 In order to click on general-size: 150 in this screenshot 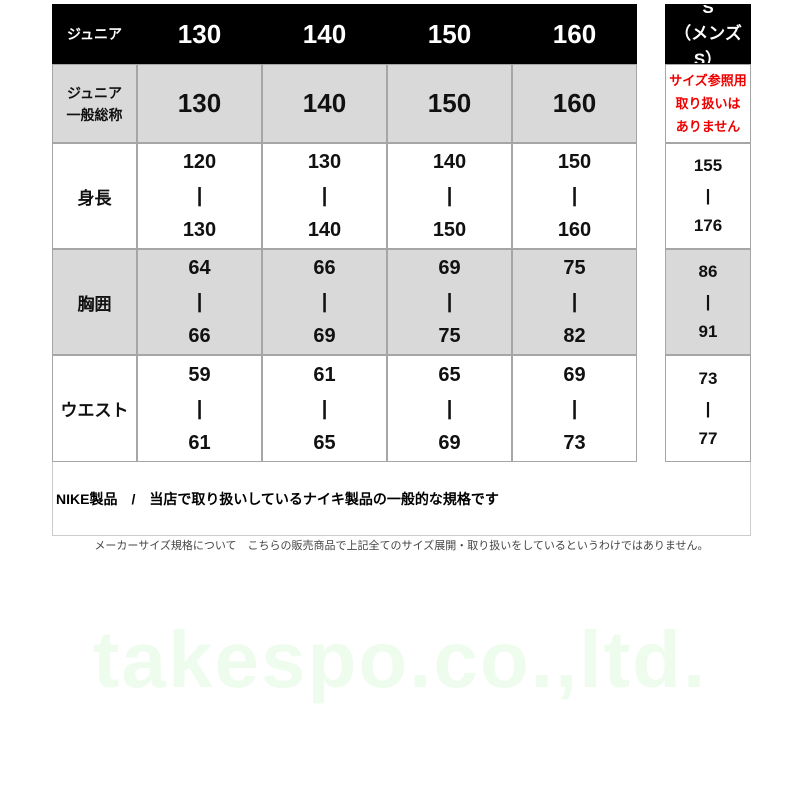, I will do `click(449, 103)`.